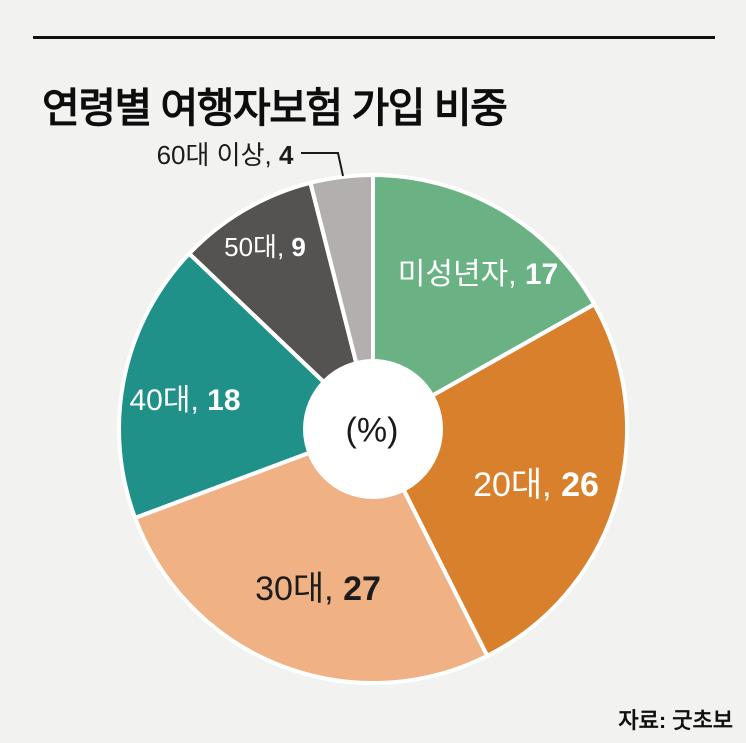 The width and height of the screenshot is (746, 743). I want to click on donut-hole, so click(373, 429).